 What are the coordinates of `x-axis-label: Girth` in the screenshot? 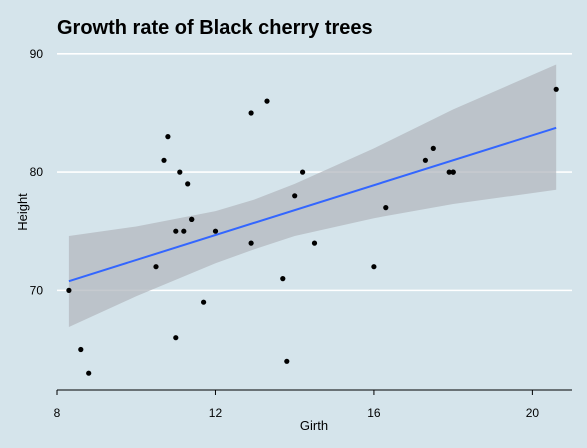 It's located at (314, 425).